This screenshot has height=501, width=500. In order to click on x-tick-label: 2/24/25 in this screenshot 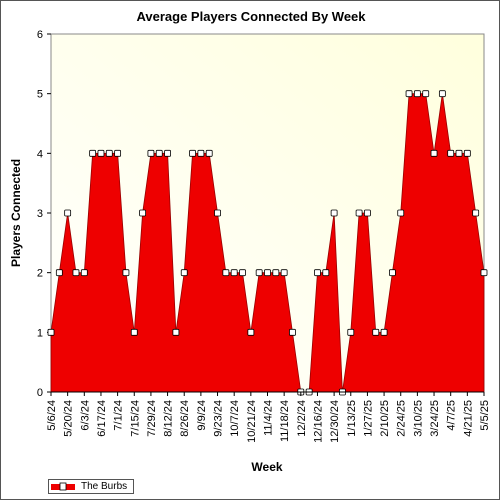, I will do `click(402, 418)`.